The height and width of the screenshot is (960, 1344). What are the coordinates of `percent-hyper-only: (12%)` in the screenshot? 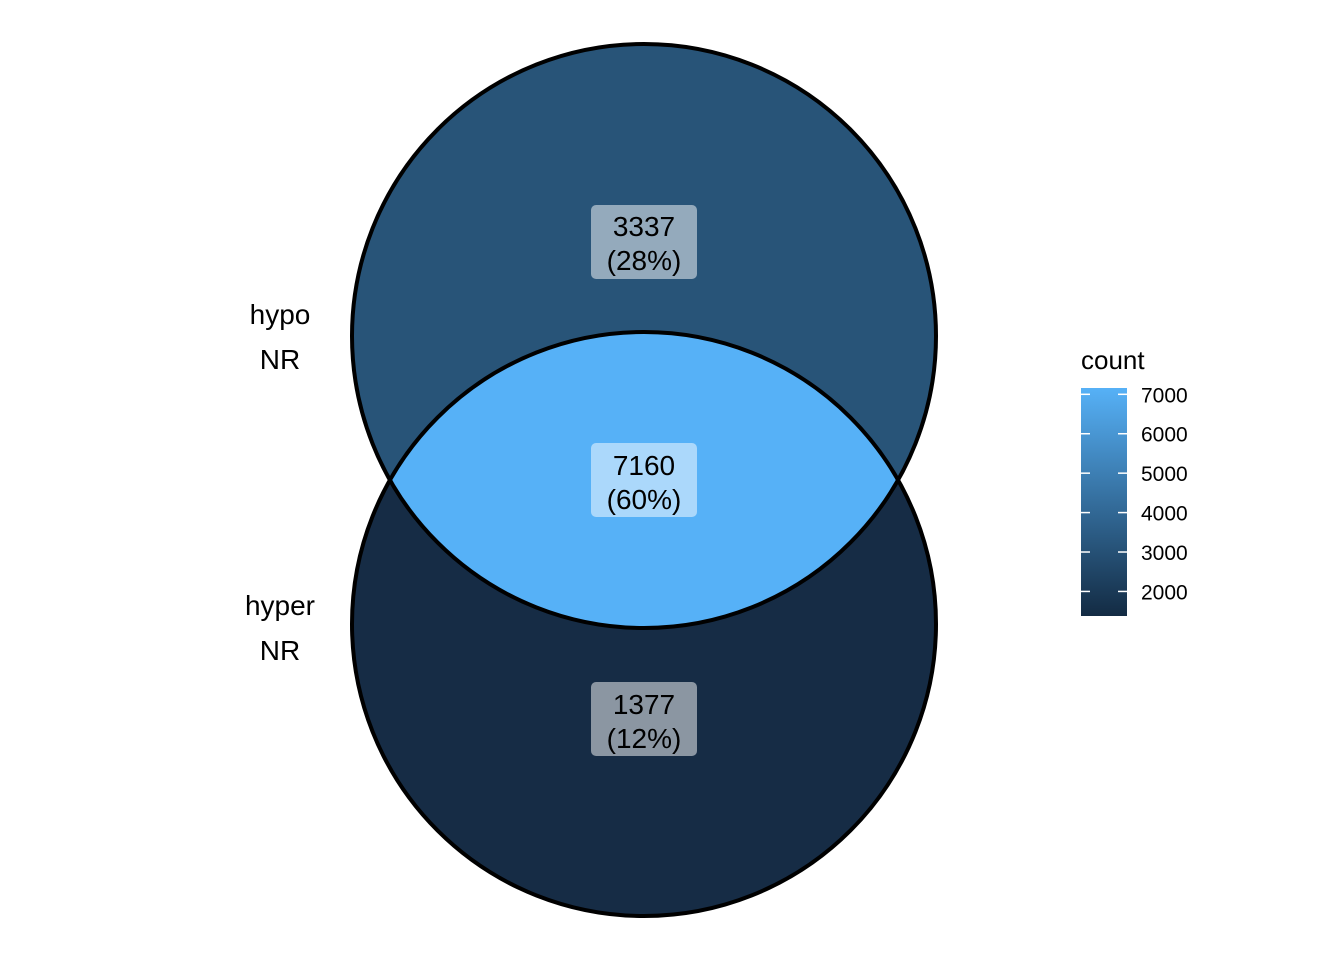 It's located at (644, 738).